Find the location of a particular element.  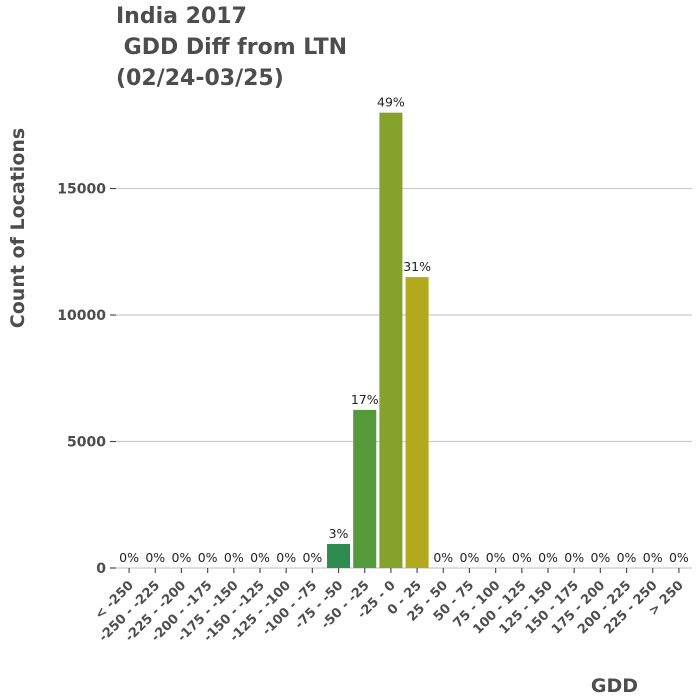

y-tick-label: 0 is located at coordinates (101, 569).